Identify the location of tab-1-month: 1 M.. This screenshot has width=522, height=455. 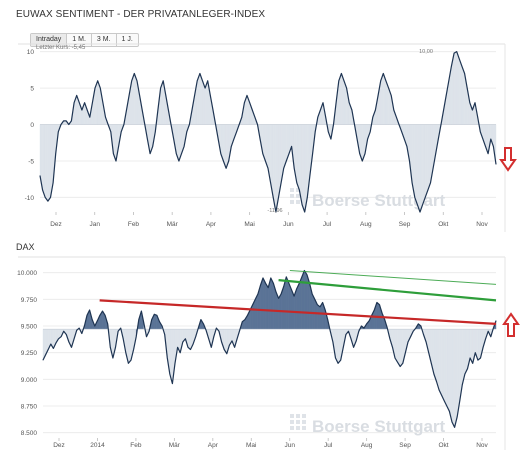
(79, 40).